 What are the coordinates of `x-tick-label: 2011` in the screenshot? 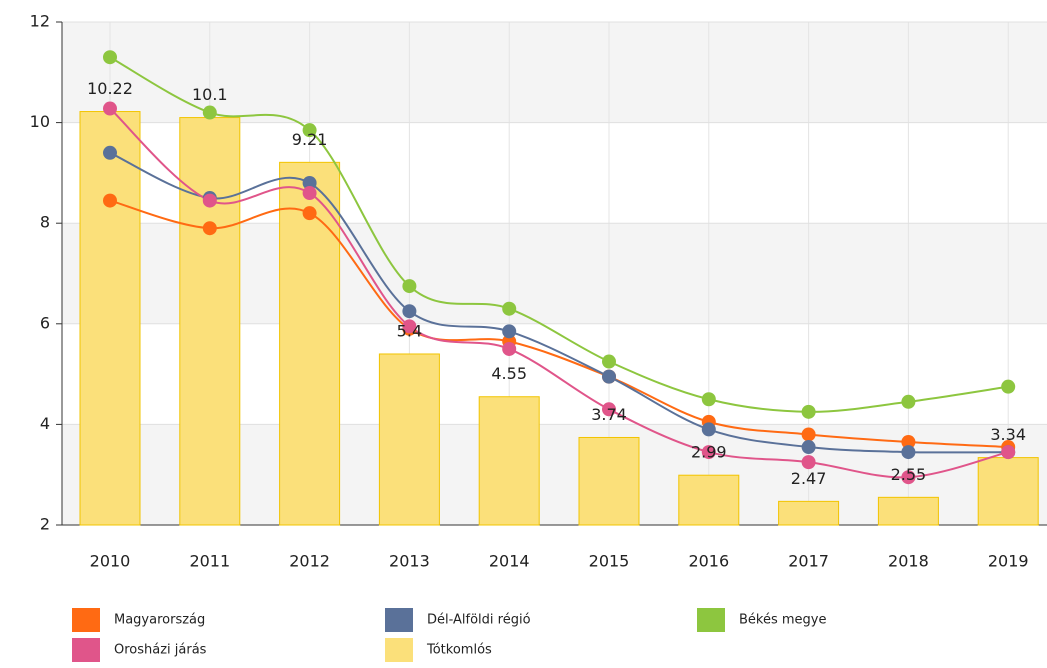 It's located at (209, 561).